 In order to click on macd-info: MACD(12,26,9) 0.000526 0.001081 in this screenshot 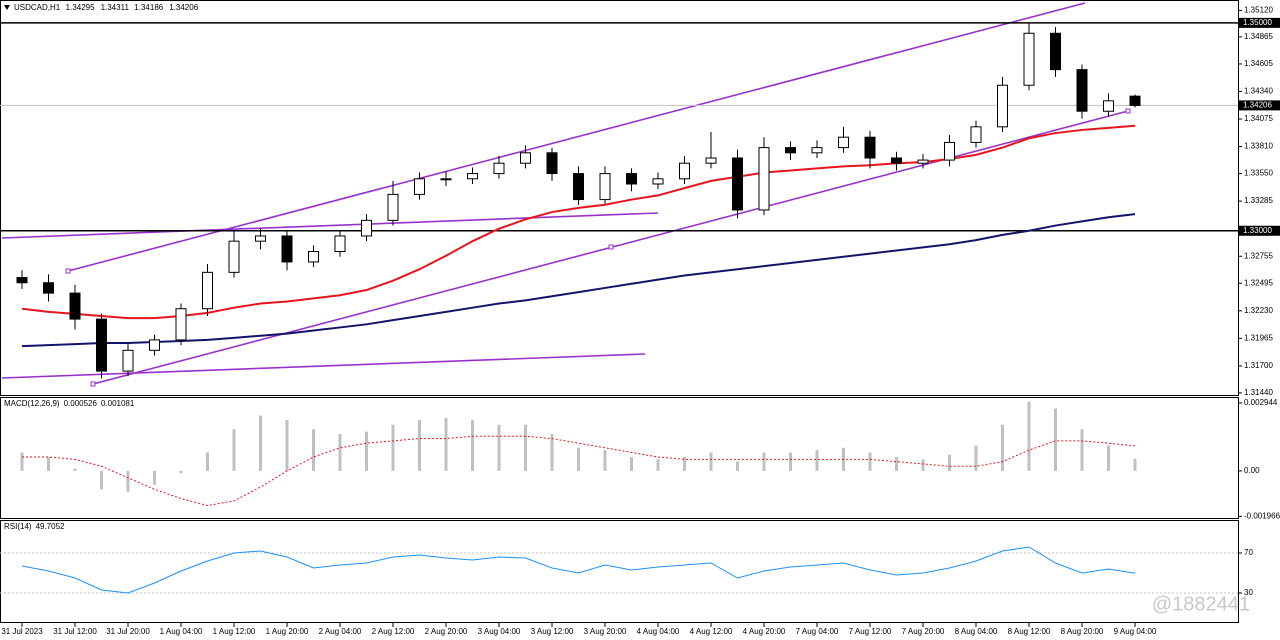, I will do `click(69, 403)`.